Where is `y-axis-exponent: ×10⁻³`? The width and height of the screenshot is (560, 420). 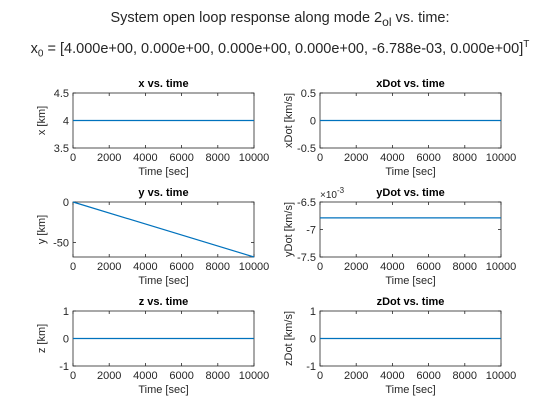
y-axis-exponent: ×10⁻³ is located at coordinates (332, 193).